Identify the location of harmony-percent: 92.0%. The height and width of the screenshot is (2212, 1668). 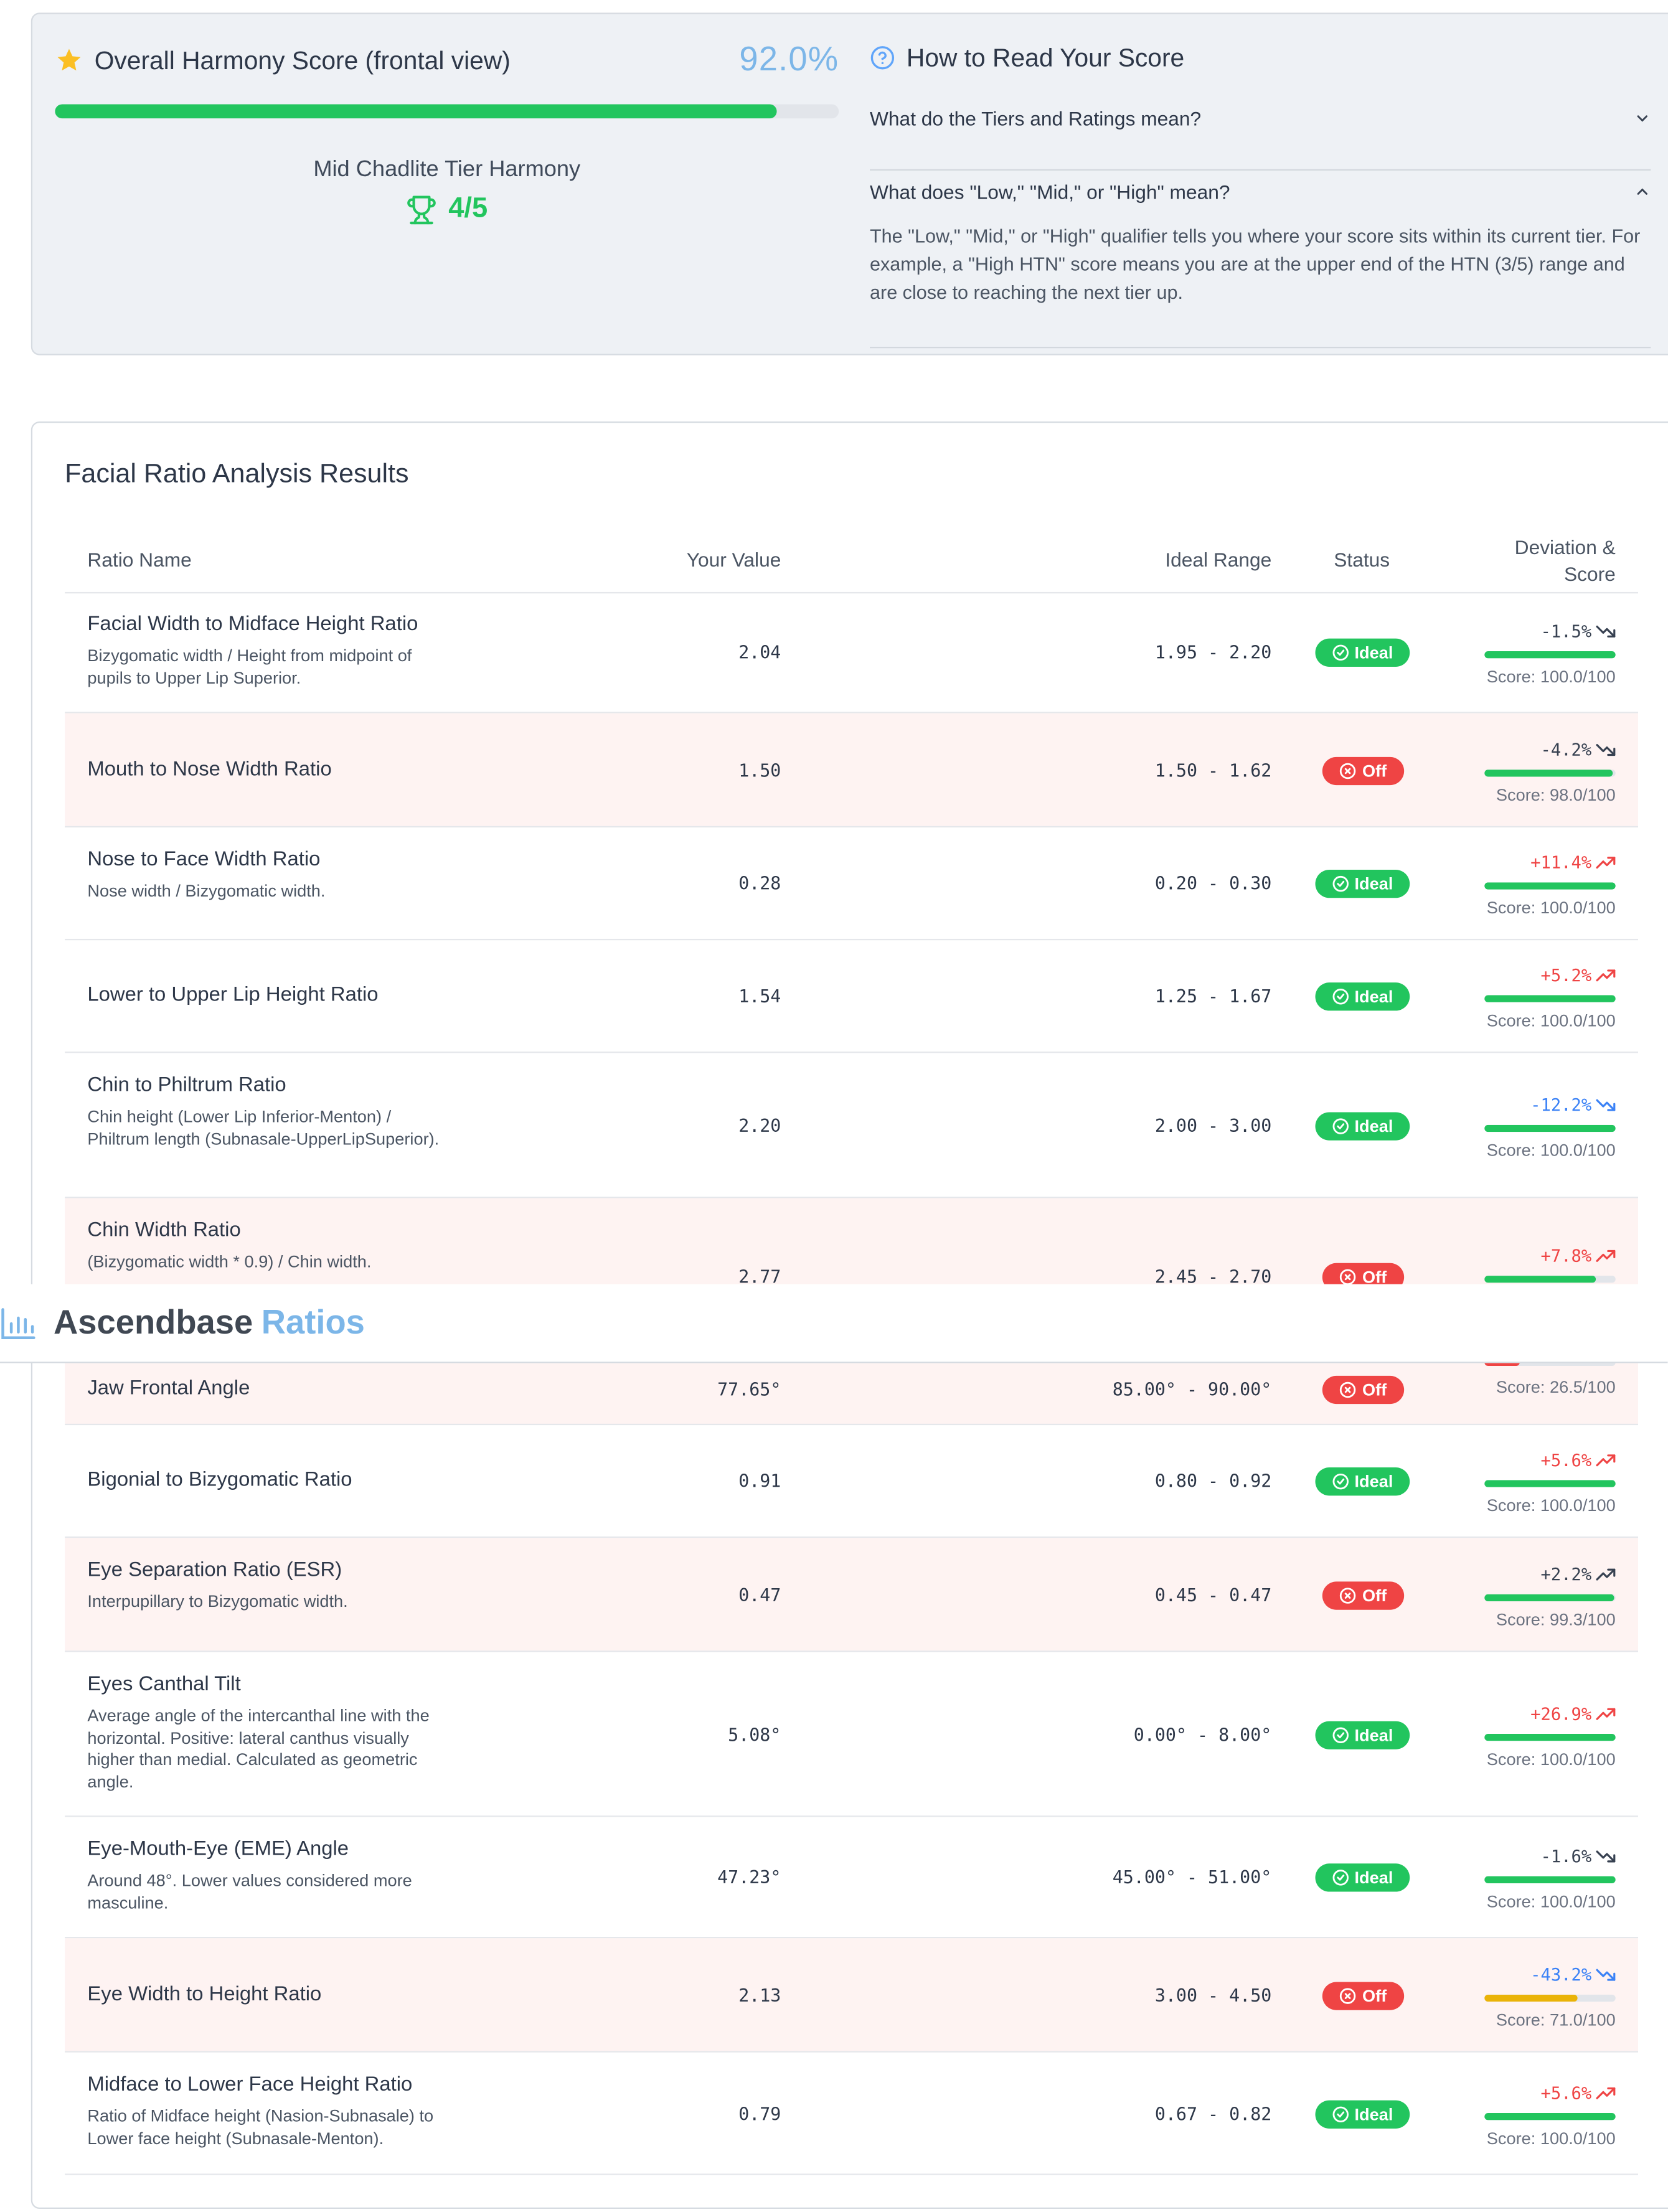
(789, 59).